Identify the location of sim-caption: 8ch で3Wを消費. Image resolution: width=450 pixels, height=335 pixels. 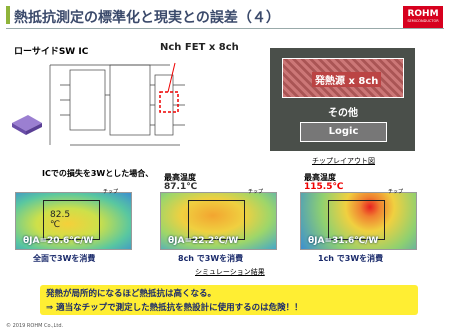
(211, 258).